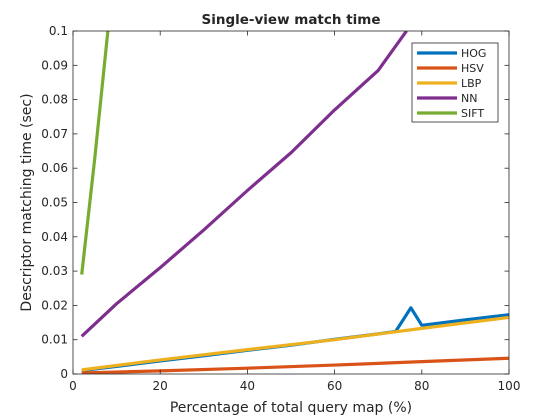 This screenshot has height=420, width=560. Describe the element at coordinates (455, 82) in the screenshot. I see `legend: HOG HSV LBP NN SIFT` at that location.